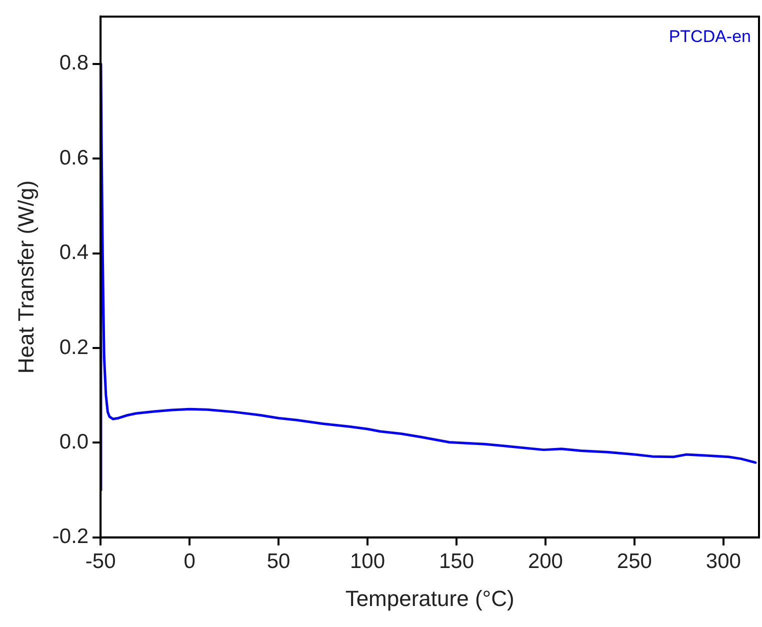  Describe the element at coordinates (25, 277) in the screenshot. I see `y-axis-title: Heat Transfer (W/g)` at that location.